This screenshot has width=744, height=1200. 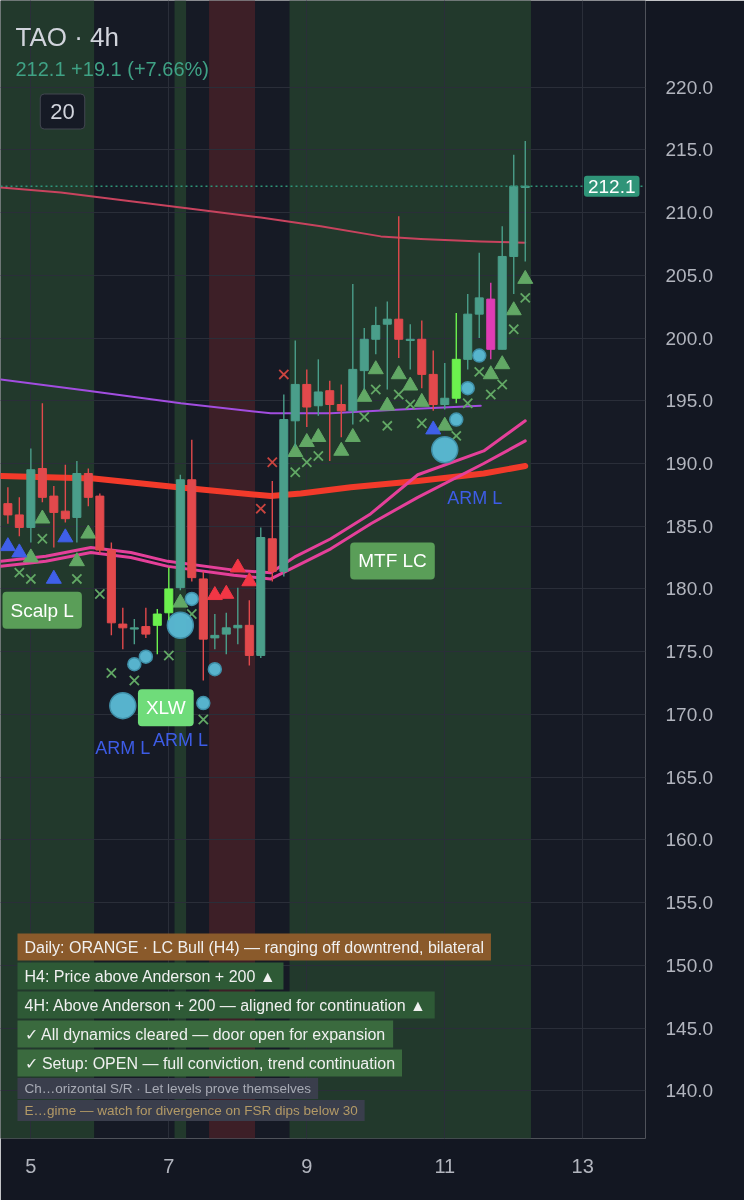 I want to click on y-tick-label: 170.0, so click(x=689, y=714).